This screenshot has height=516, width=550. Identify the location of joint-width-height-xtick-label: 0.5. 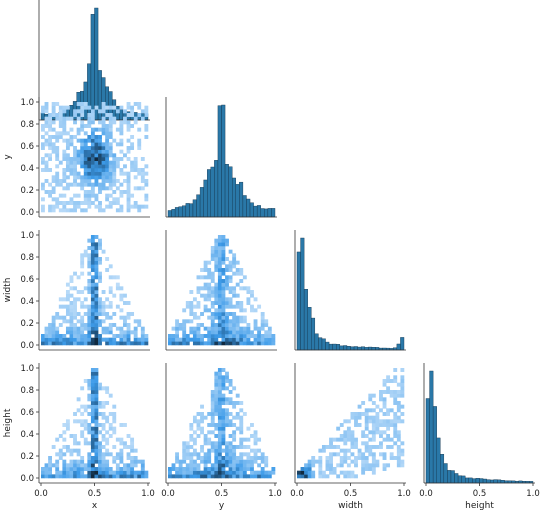
(351, 494).